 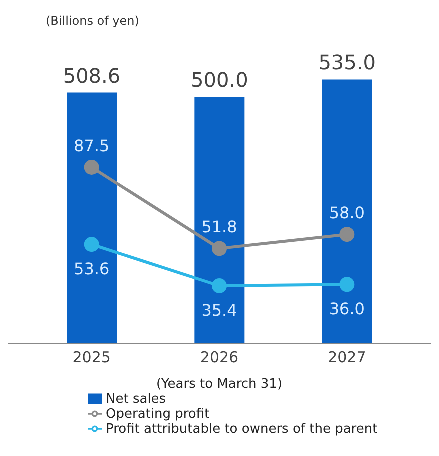 I want to click on x-axis-title: (Years to March 31), so click(x=219, y=384).